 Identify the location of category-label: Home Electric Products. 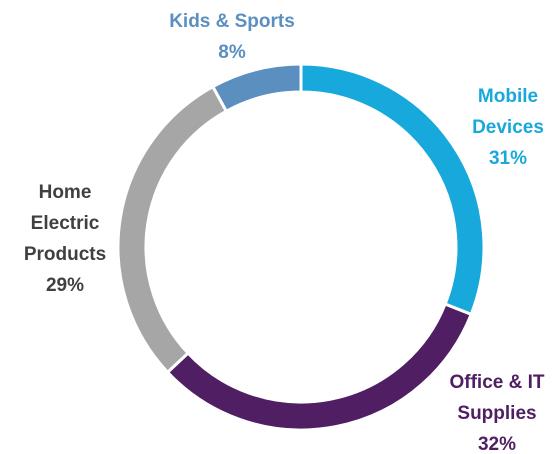
(65, 223).